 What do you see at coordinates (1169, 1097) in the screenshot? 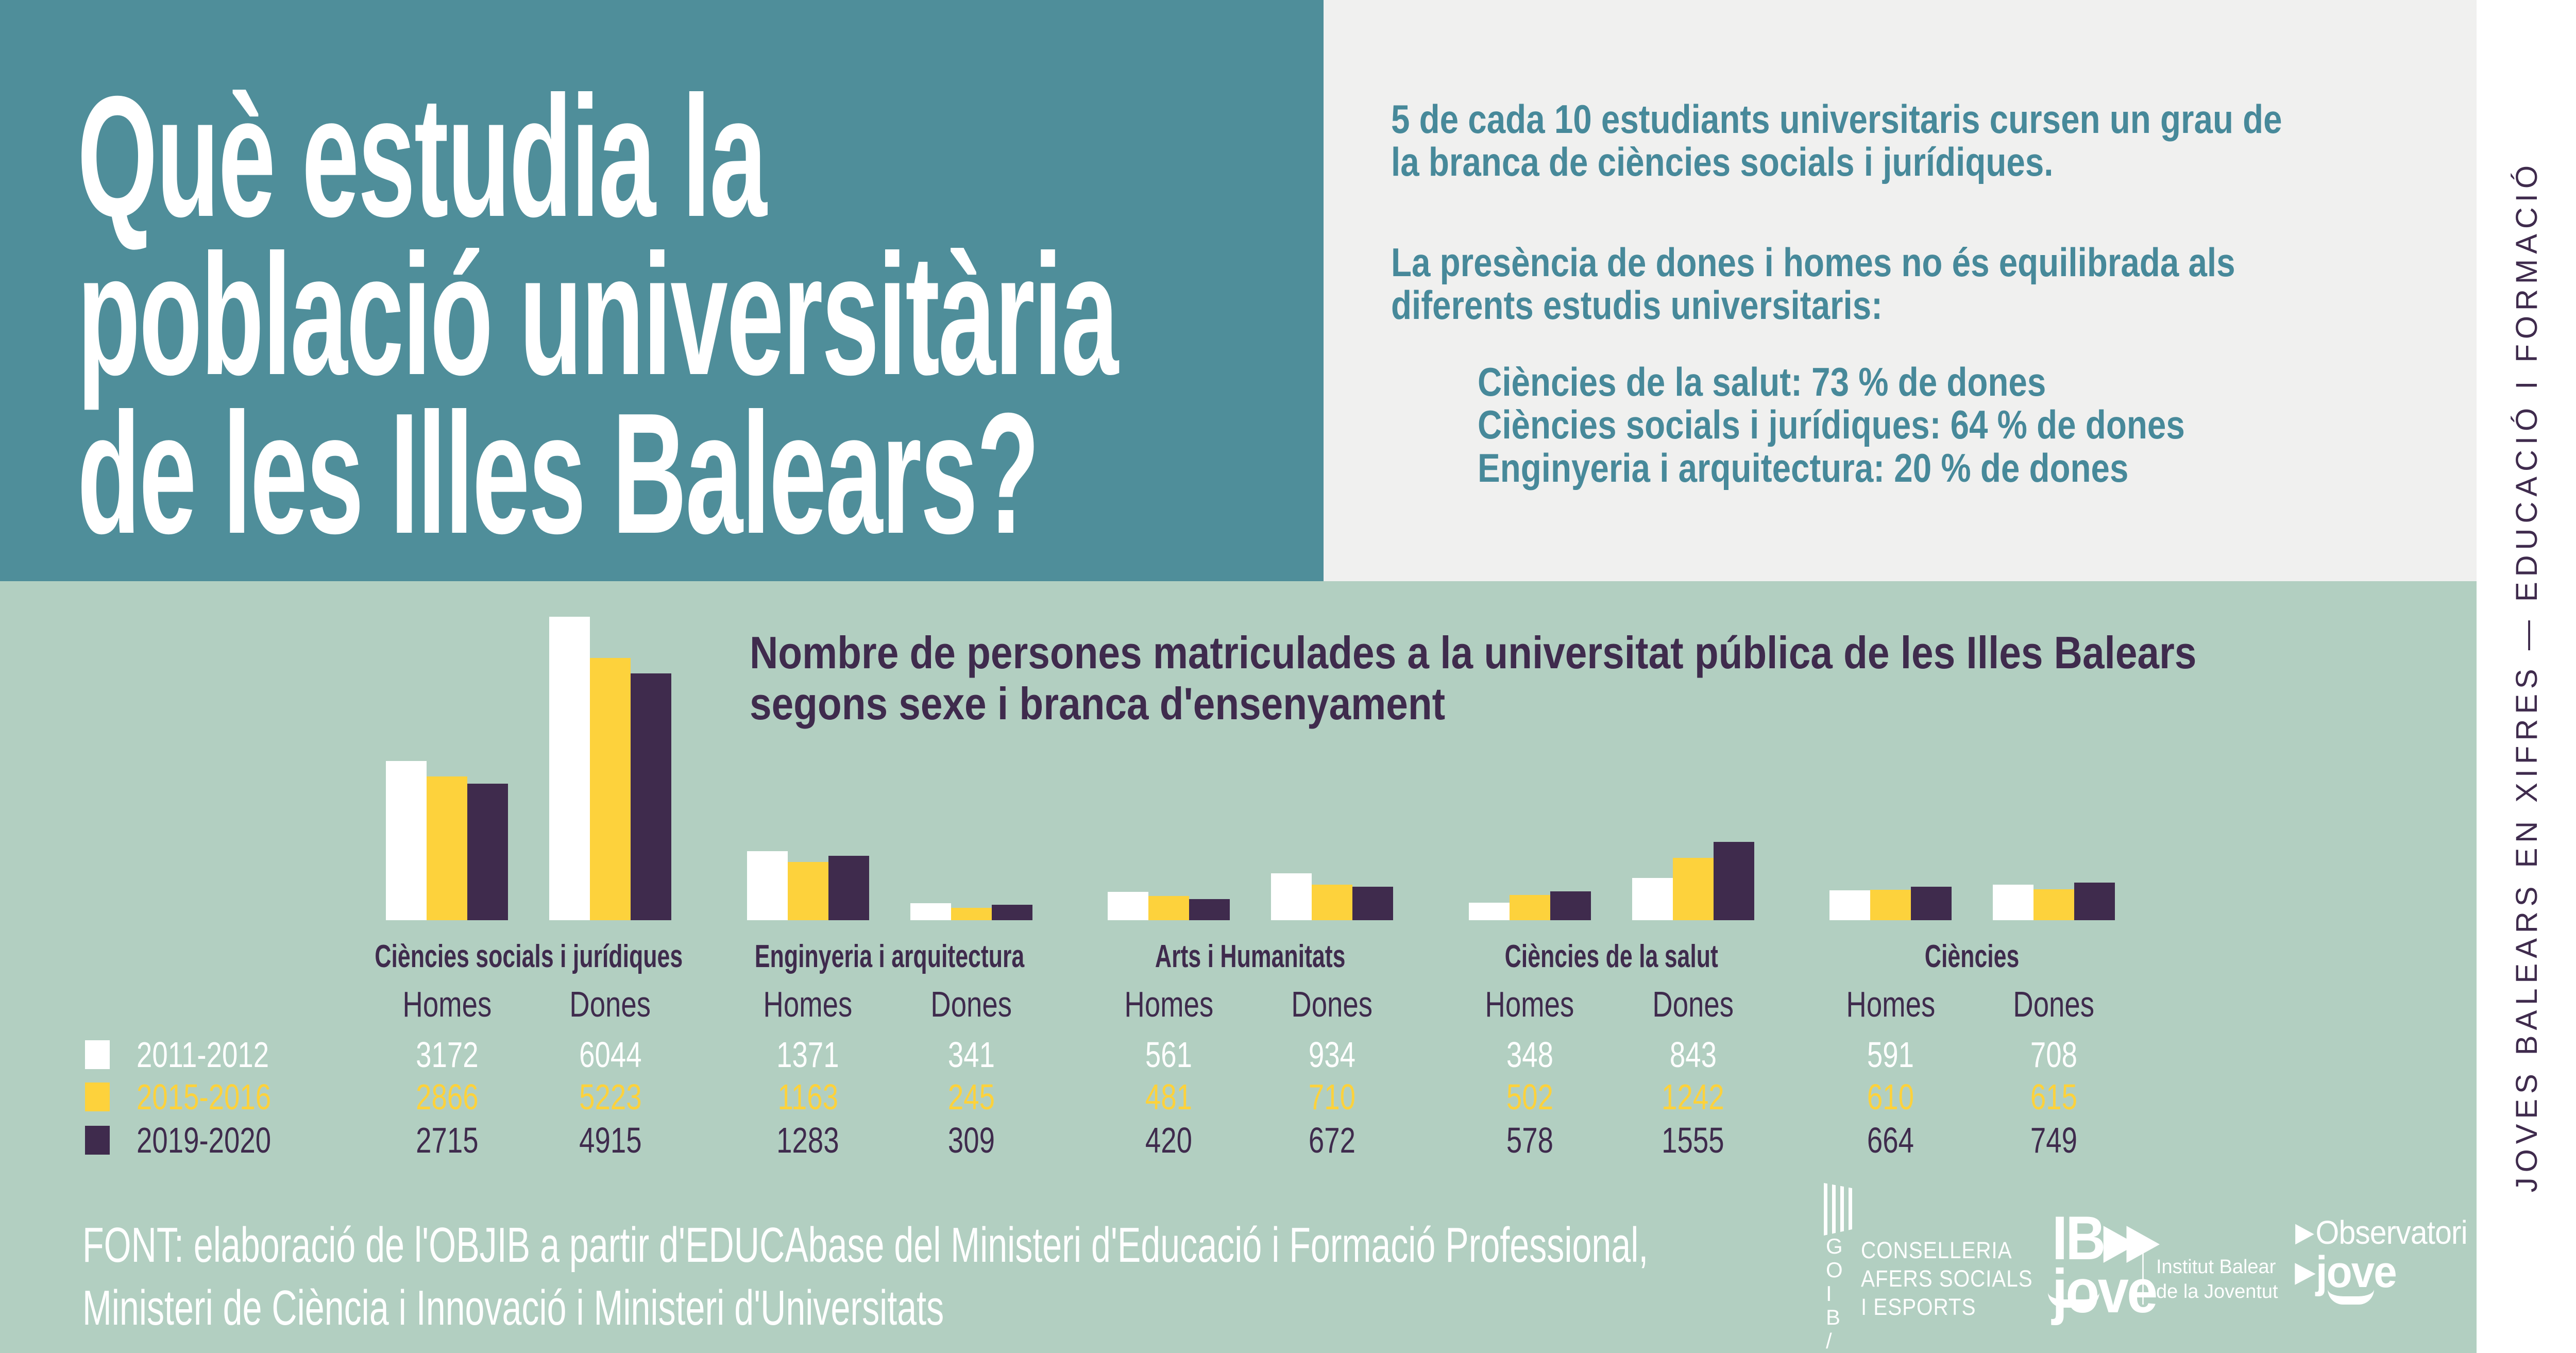
I see `value-cell: 481` at bounding box center [1169, 1097].